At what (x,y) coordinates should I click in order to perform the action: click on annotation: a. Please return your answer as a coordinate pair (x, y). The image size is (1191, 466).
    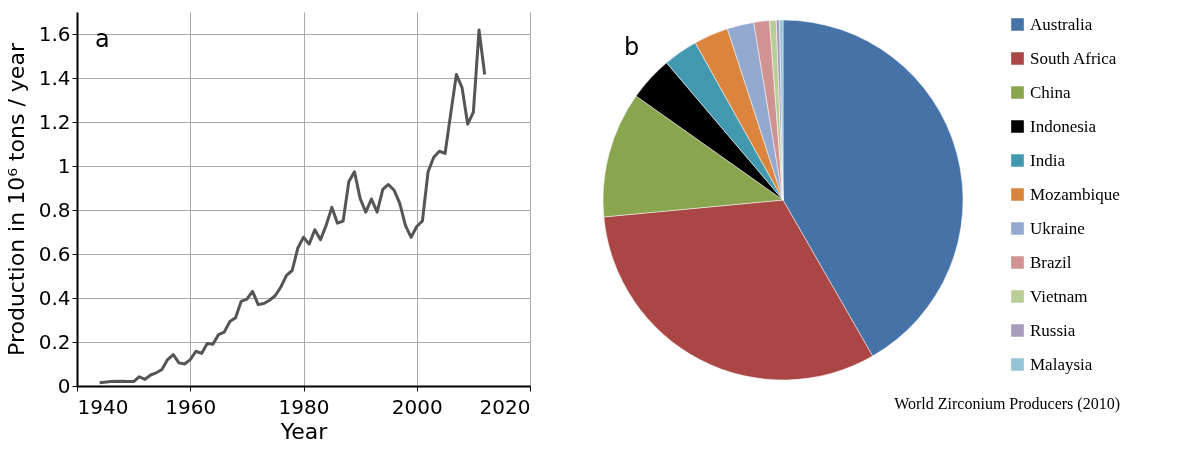
    Looking at the image, I should click on (102, 39).